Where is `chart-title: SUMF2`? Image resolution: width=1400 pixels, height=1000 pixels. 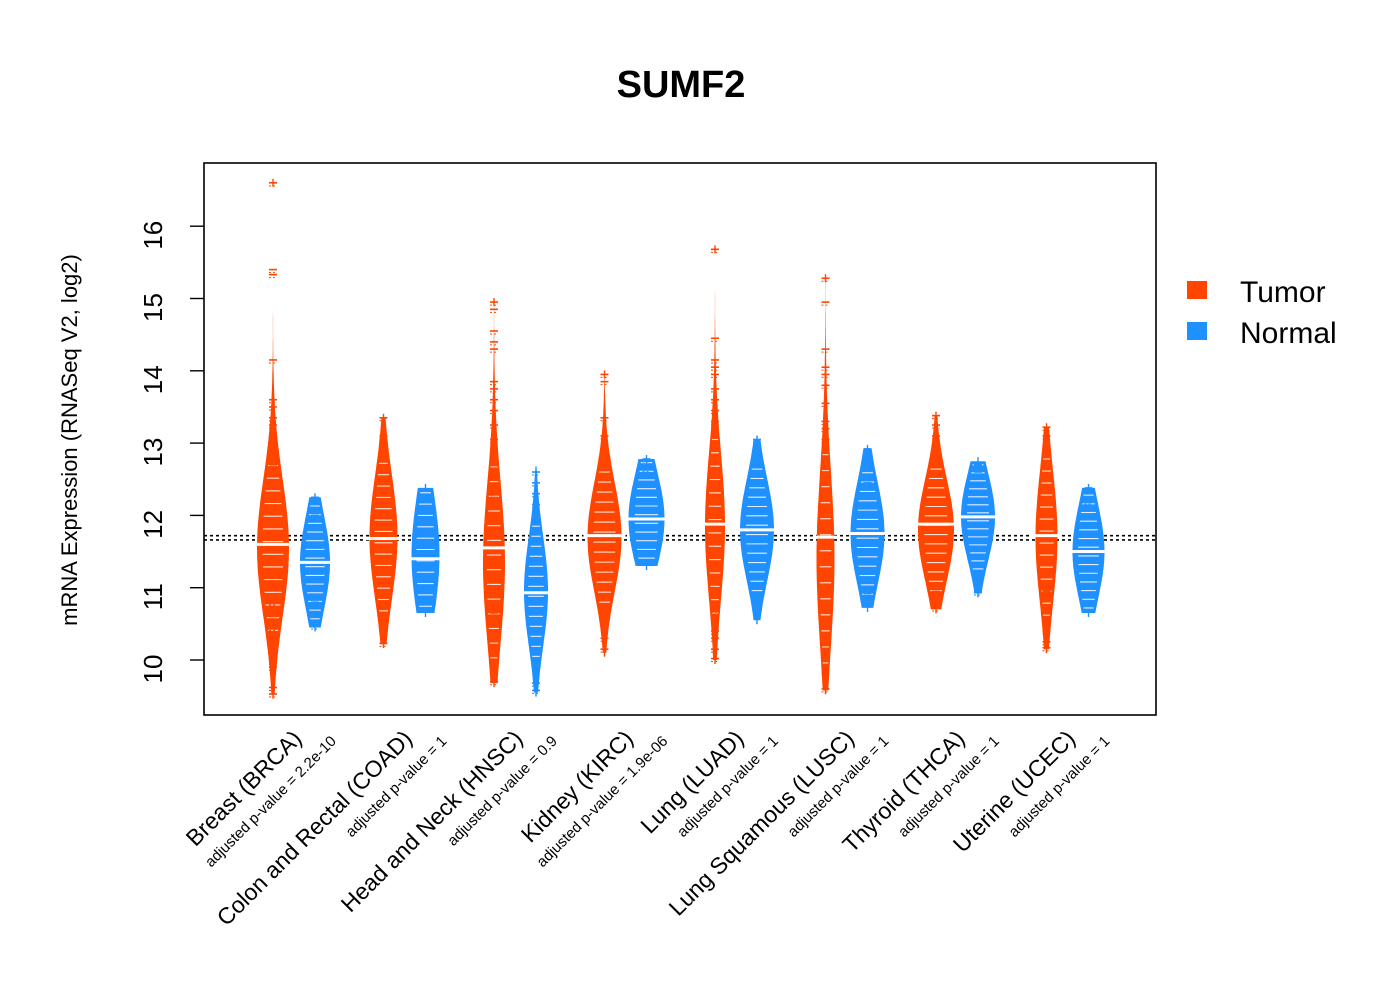
chart-title: SUMF2 is located at coordinates (681, 85).